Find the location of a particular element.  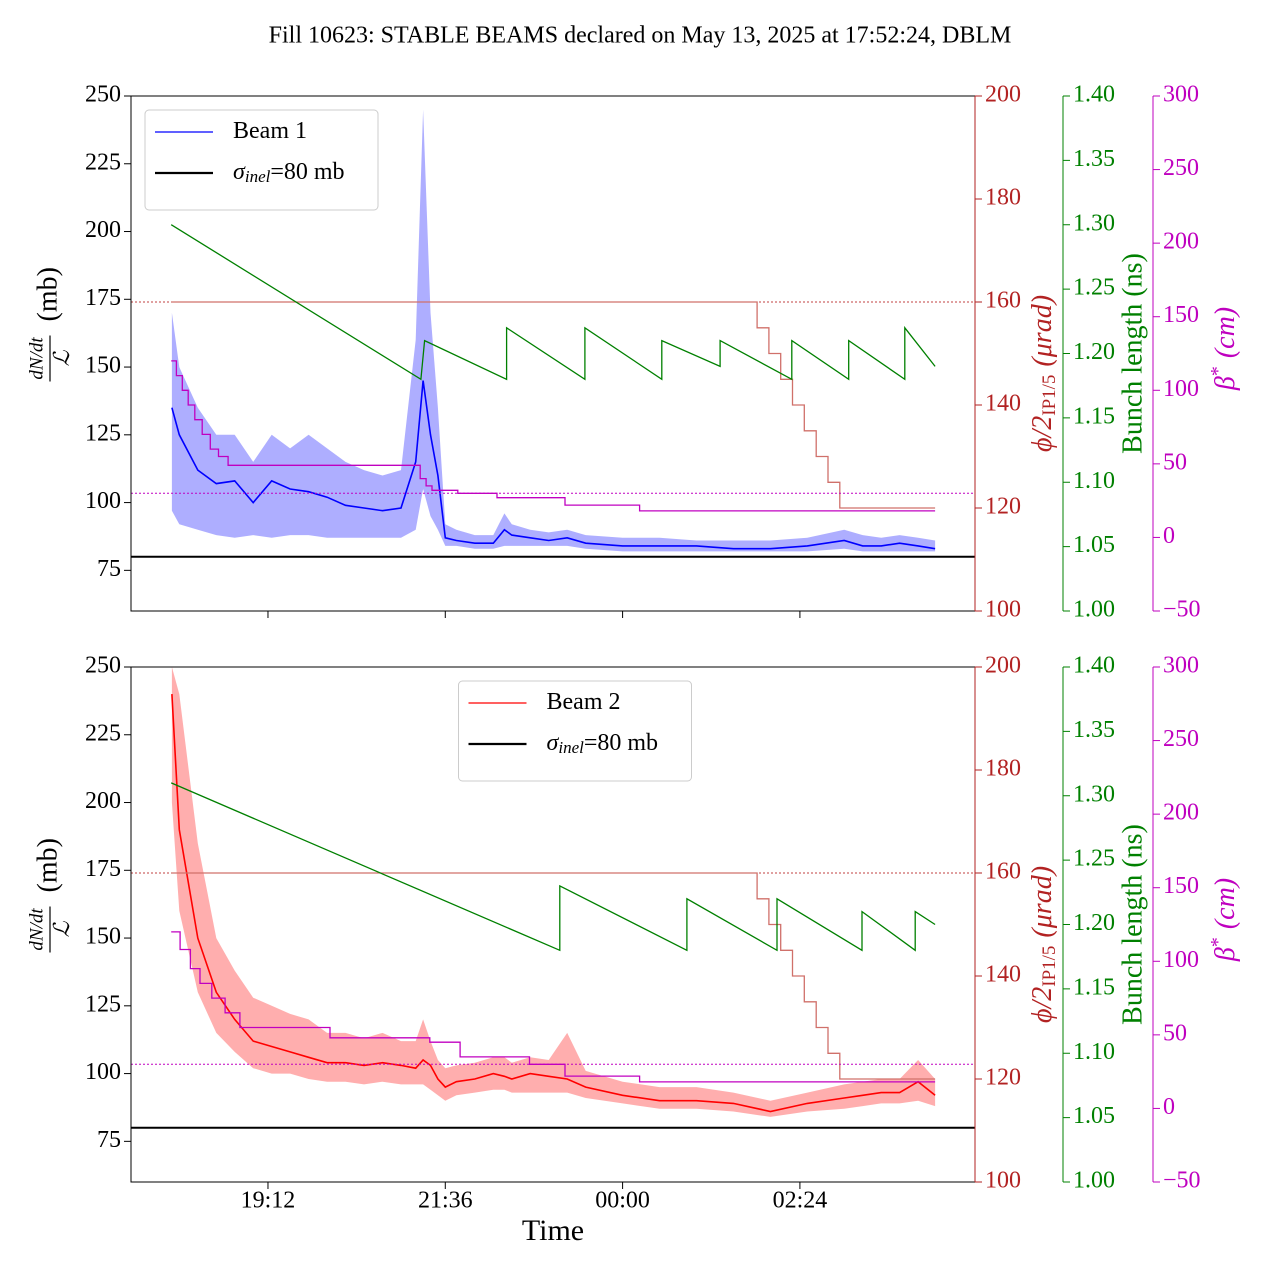

y-label-unit: (mb) is located at coordinates (47, 294).